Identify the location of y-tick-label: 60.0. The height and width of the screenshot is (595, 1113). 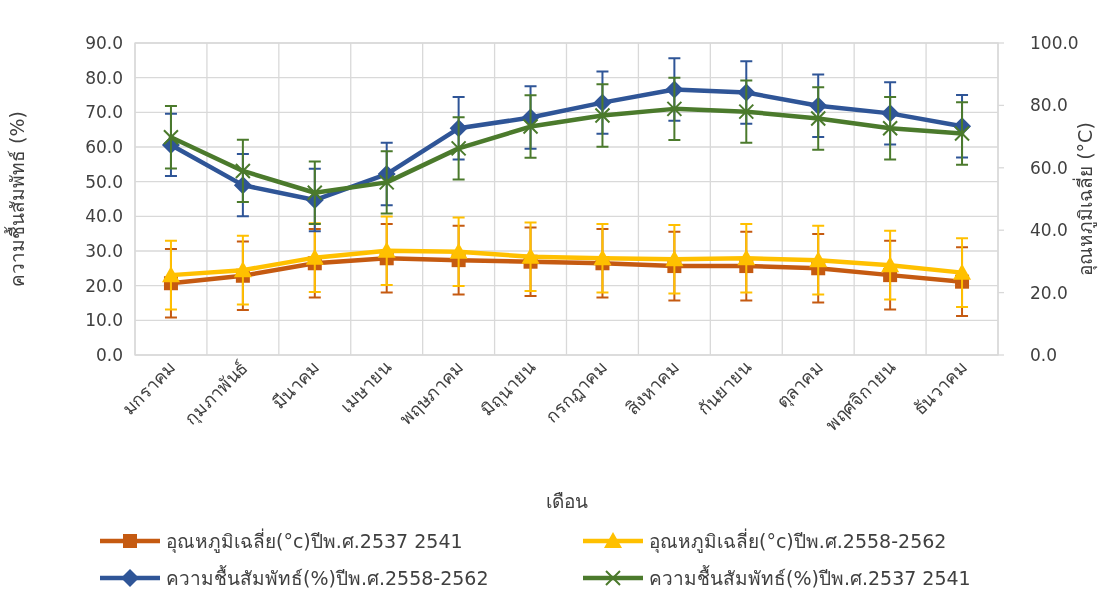
(104, 147).